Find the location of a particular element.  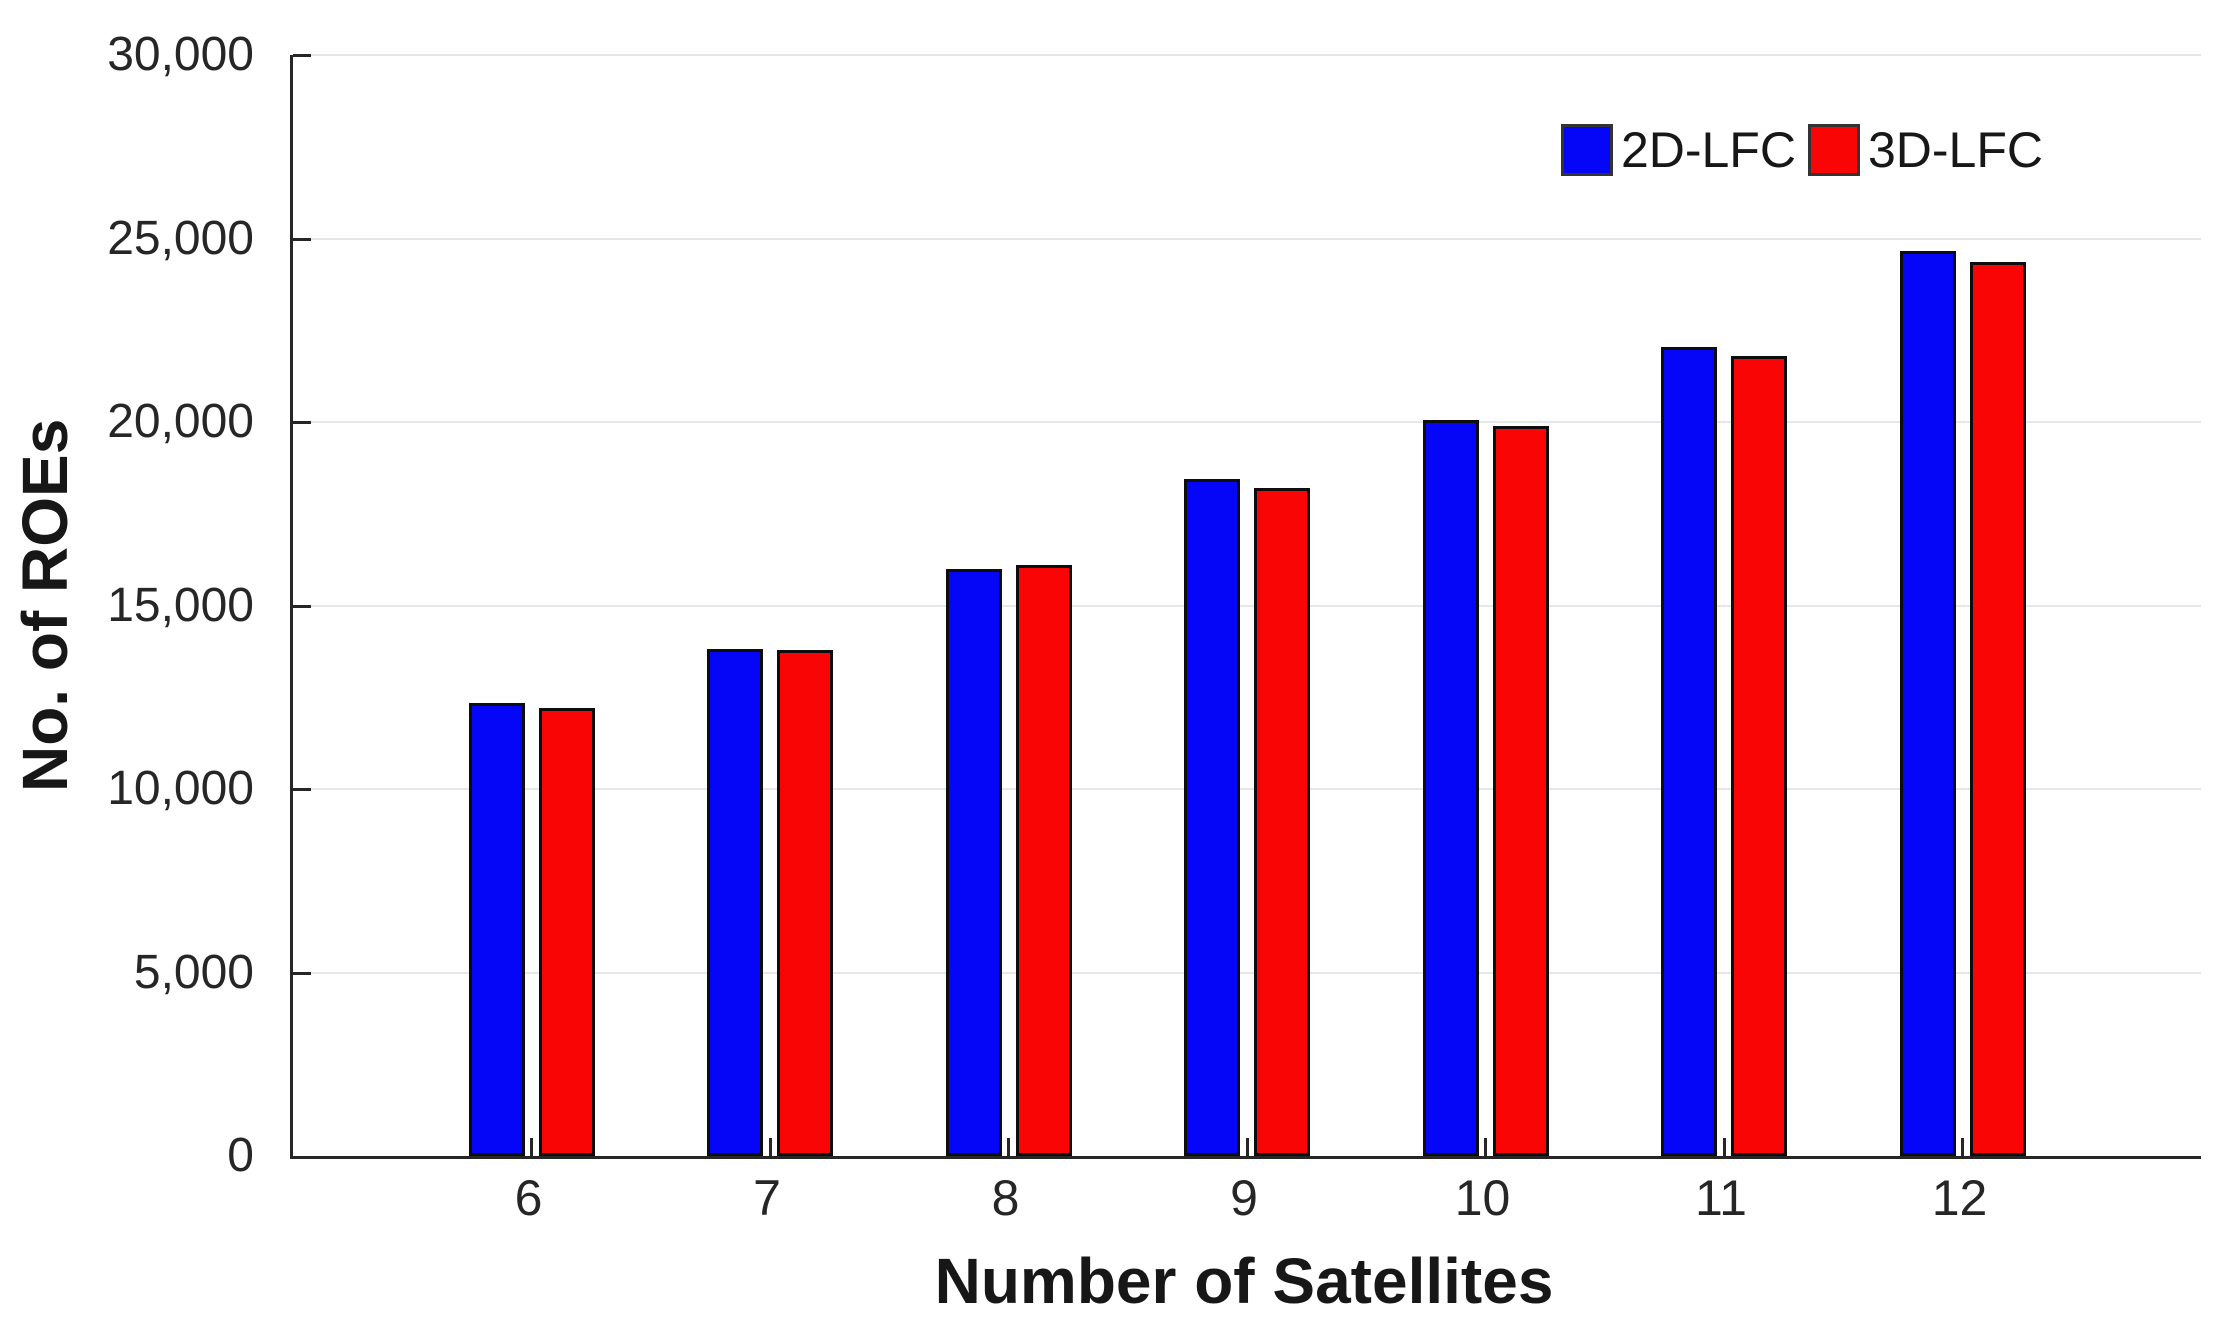

y-tick-label-10000: 10,000 is located at coordinates (180, 788).